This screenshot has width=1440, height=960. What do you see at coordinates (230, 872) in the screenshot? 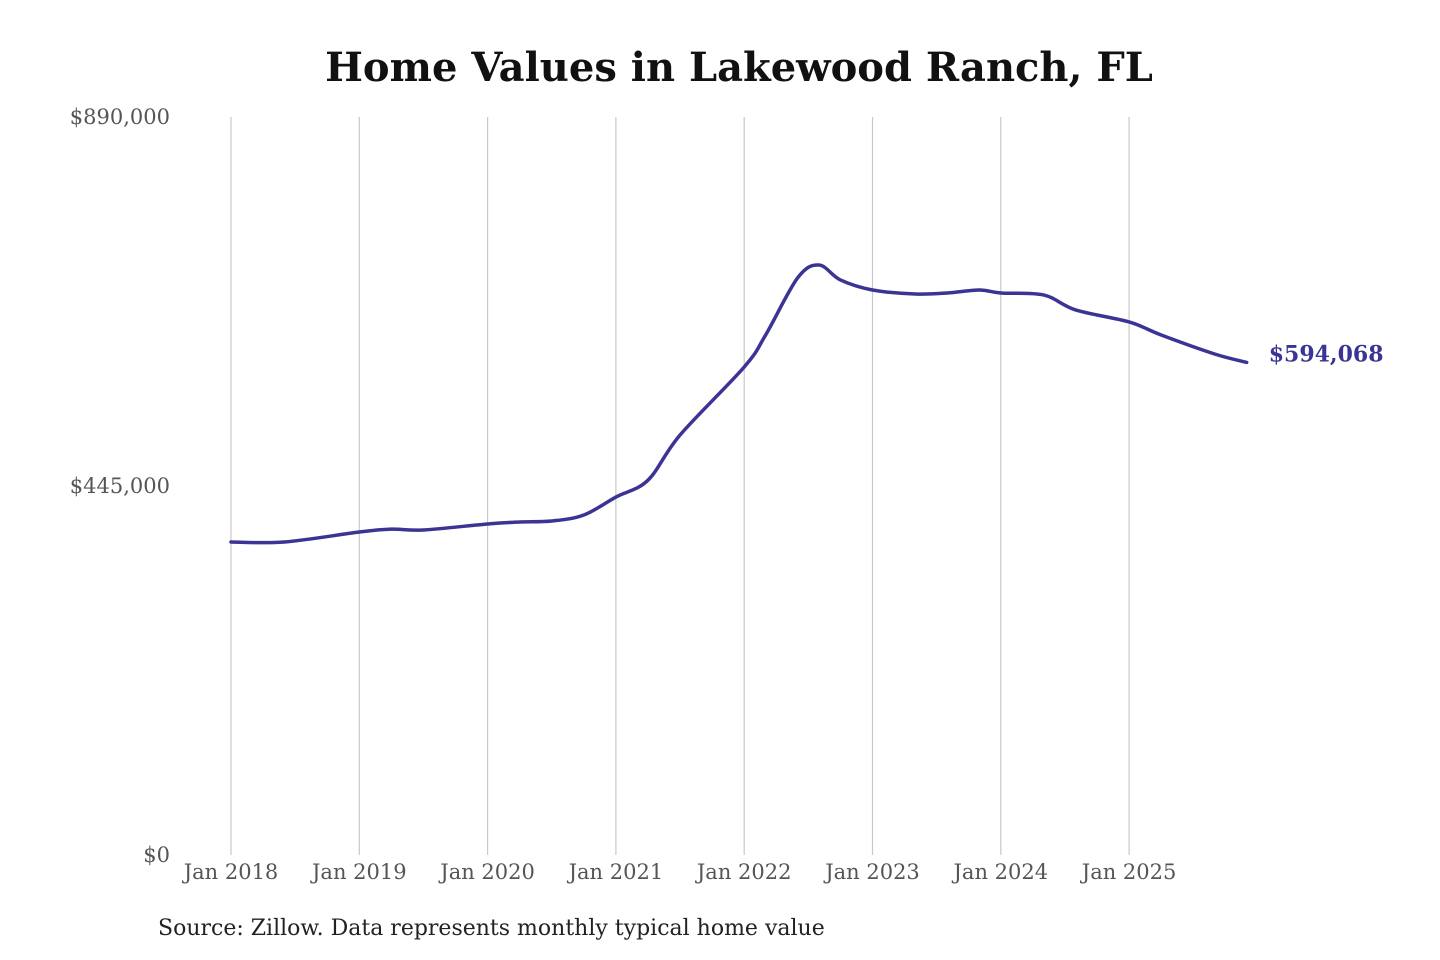
I see `x-tick-label: Jan 2018` at bounding box center [230, 872].